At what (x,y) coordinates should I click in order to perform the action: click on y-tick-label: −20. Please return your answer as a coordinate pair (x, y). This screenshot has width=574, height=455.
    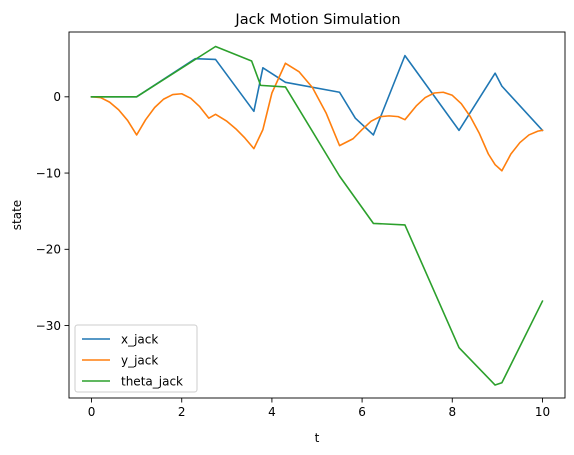
    Looking at the image, I should click on (48, 250).